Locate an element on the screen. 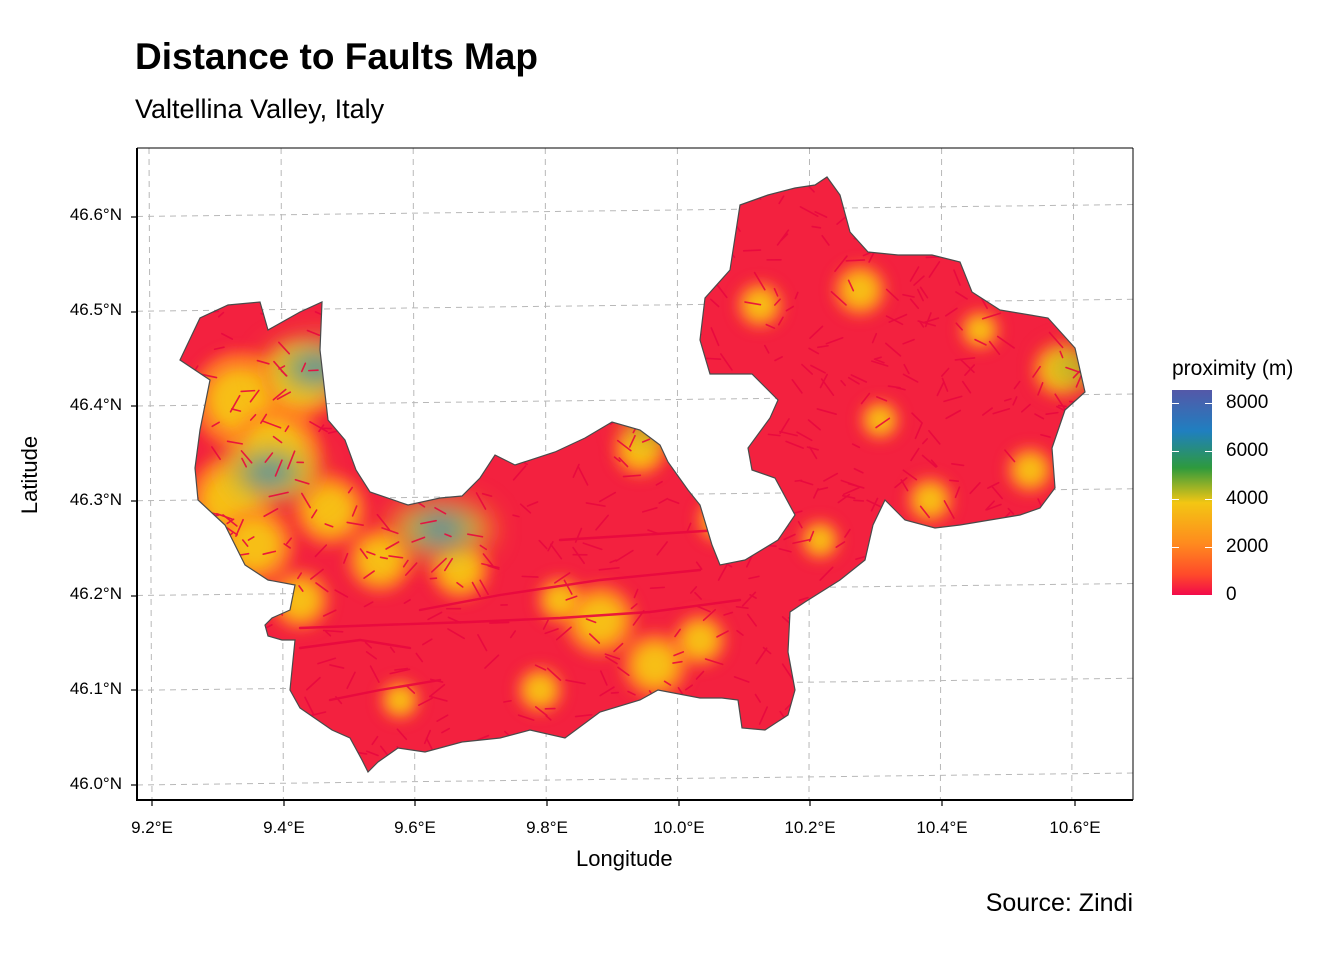 The height and width of the screenshot is (960, 1344). legend-label: 6000 is located at coordinates (1247, 450).